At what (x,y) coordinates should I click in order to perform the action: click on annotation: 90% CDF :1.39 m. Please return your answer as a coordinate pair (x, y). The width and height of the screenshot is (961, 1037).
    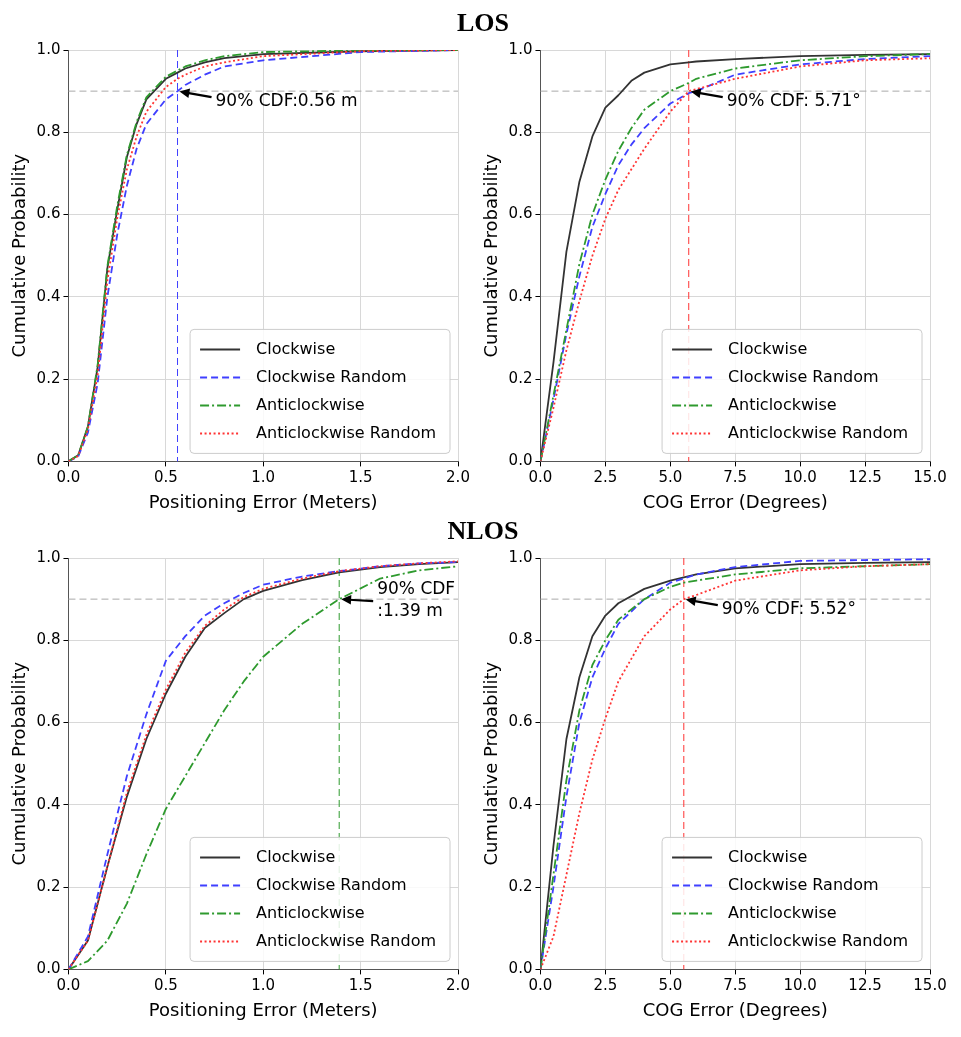
    Looking at the image, I should click on (416, 598).